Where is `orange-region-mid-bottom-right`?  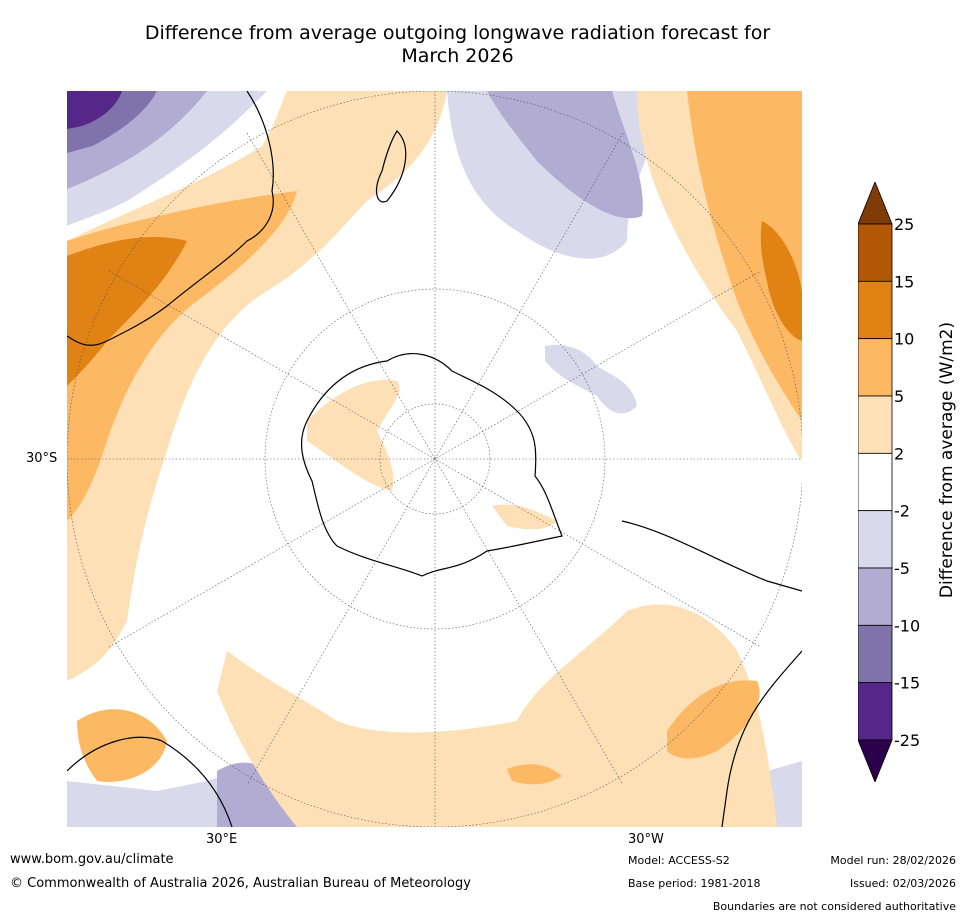 orange-region-mid-bottom-right is located at coordinates (713, 719).